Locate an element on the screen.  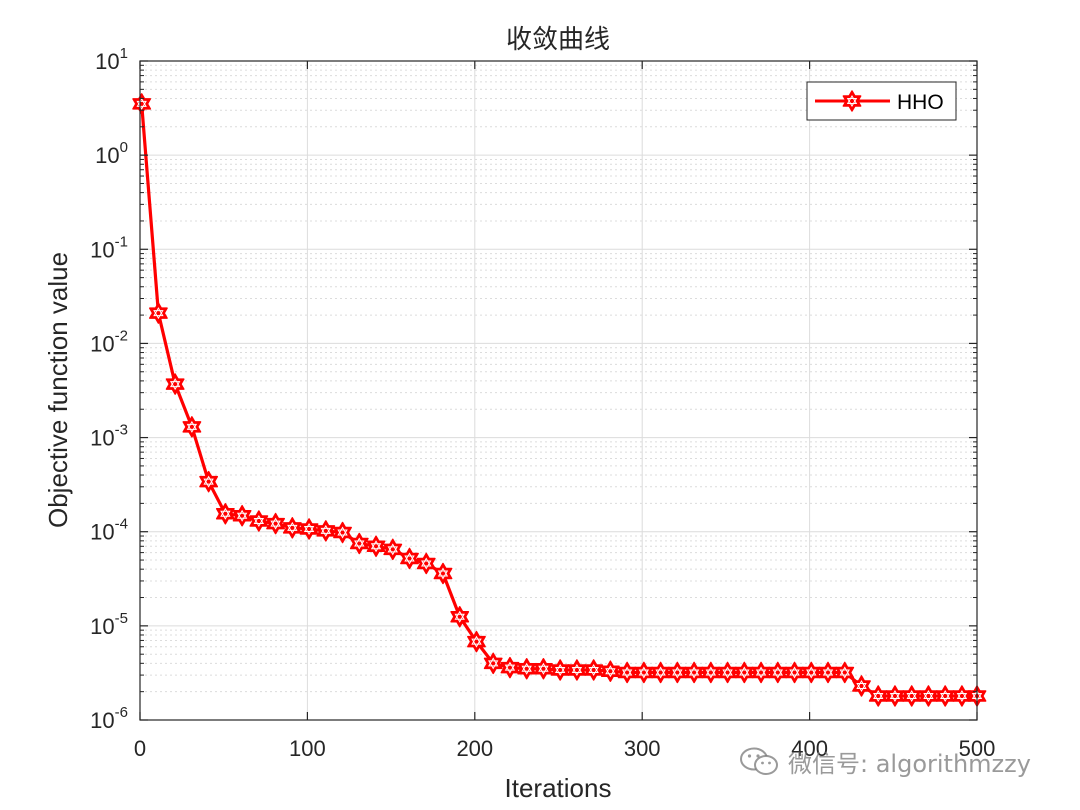
x-tick-label: 500 is located at coordinates (977, 748).